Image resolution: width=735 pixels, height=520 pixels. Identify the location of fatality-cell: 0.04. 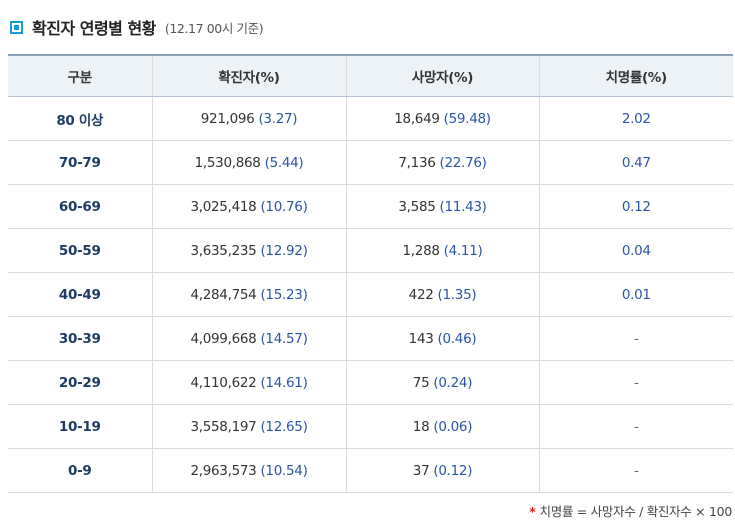
(635, 250).